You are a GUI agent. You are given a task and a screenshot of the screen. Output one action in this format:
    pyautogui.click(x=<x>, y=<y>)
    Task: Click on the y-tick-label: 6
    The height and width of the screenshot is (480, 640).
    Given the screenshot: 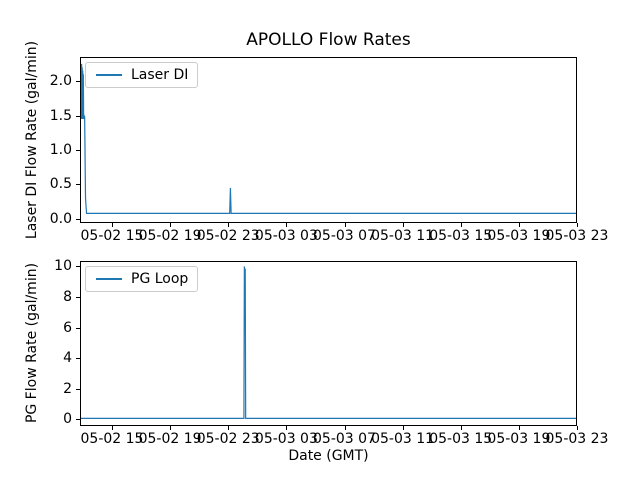 What is the action you would take?
    pyautogui.click(x=67, y=327)
    